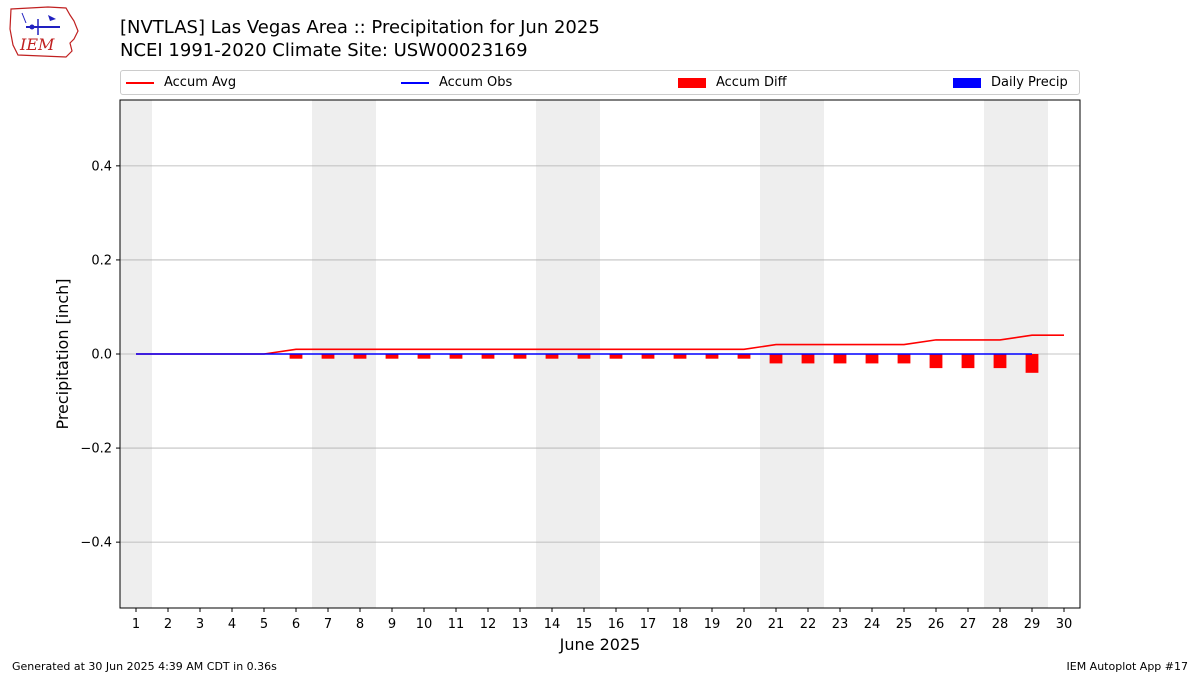 The width and height of the screenshot is (1200, 675). Describe the element at coordinates (840, 624) in the screenshot. I see `x-tick-label: 23` at that location.